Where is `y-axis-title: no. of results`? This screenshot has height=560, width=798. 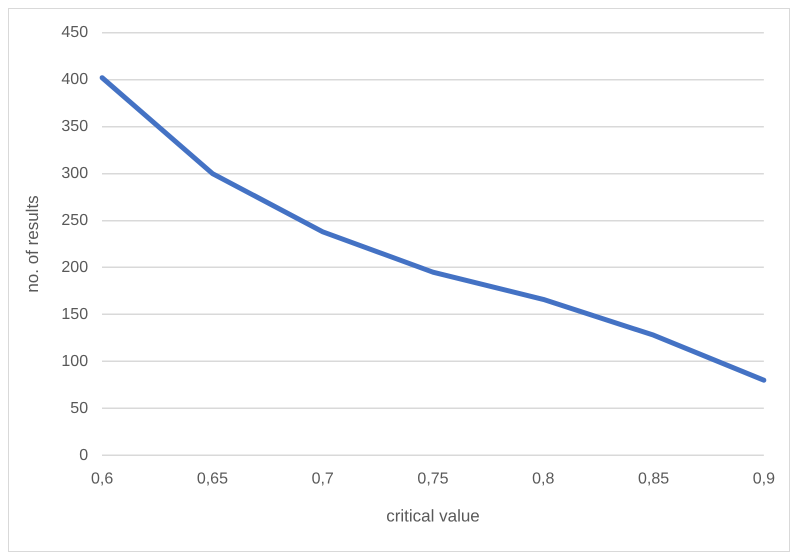 y-axis-title: no. of results is located at coordinates (32, 244).